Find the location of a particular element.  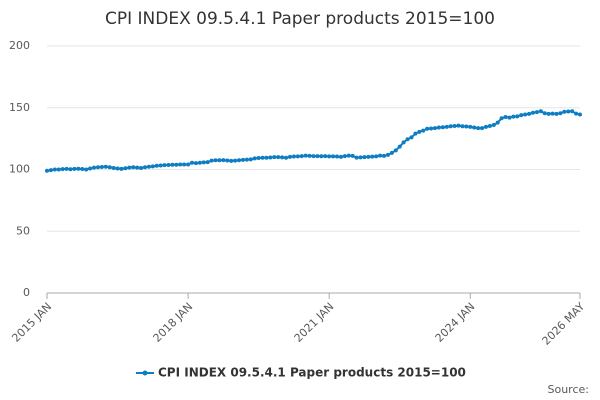

y-tick-label: 200 is located at coordinates (19, 45).